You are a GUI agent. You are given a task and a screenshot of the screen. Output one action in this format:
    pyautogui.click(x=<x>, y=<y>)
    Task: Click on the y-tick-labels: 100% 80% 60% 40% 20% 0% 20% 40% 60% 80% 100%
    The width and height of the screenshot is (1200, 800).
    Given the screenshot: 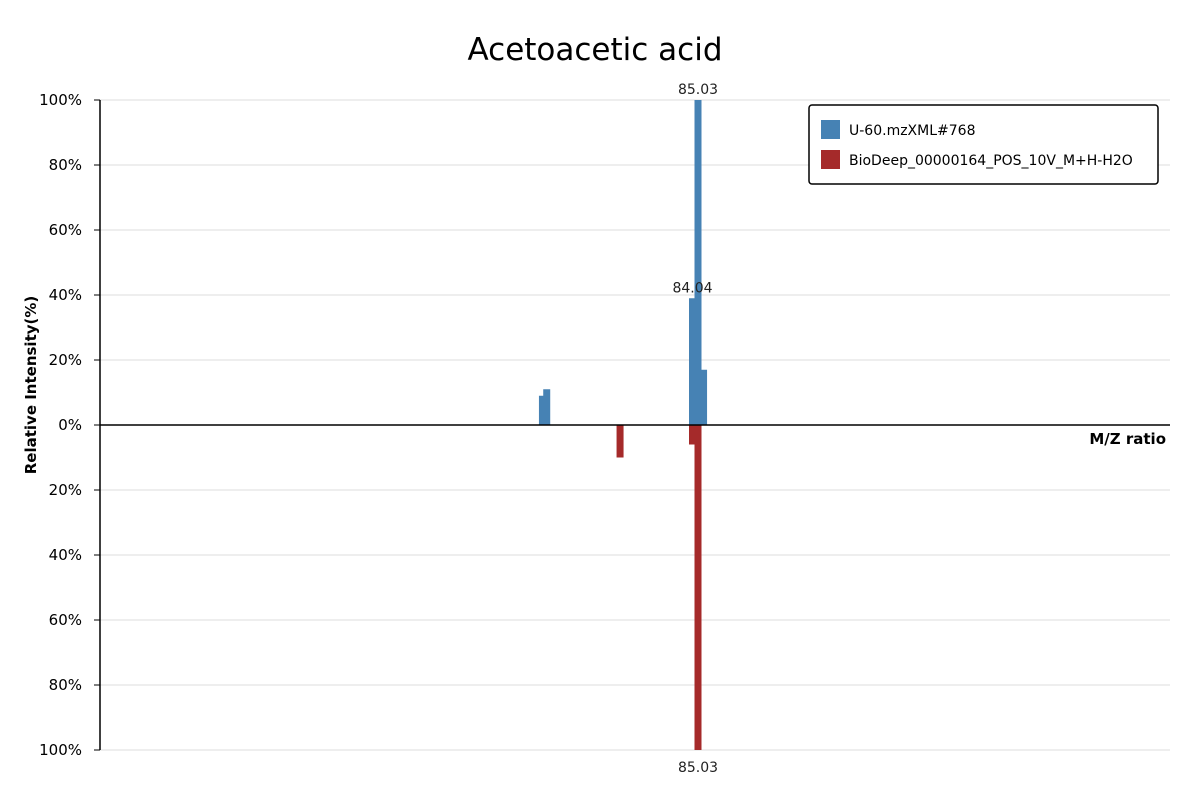 What is the action you would take?
    pyautogui.click(x=60, y=425)
    